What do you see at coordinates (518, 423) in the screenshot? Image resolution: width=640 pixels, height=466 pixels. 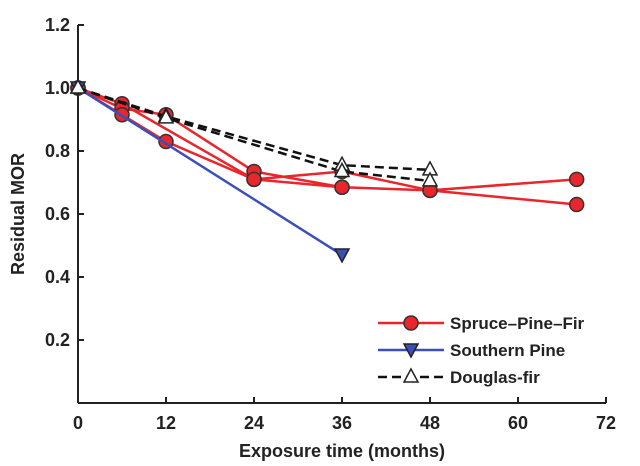 I see `x-tick-label: 60` at bounding box center [518, 423].